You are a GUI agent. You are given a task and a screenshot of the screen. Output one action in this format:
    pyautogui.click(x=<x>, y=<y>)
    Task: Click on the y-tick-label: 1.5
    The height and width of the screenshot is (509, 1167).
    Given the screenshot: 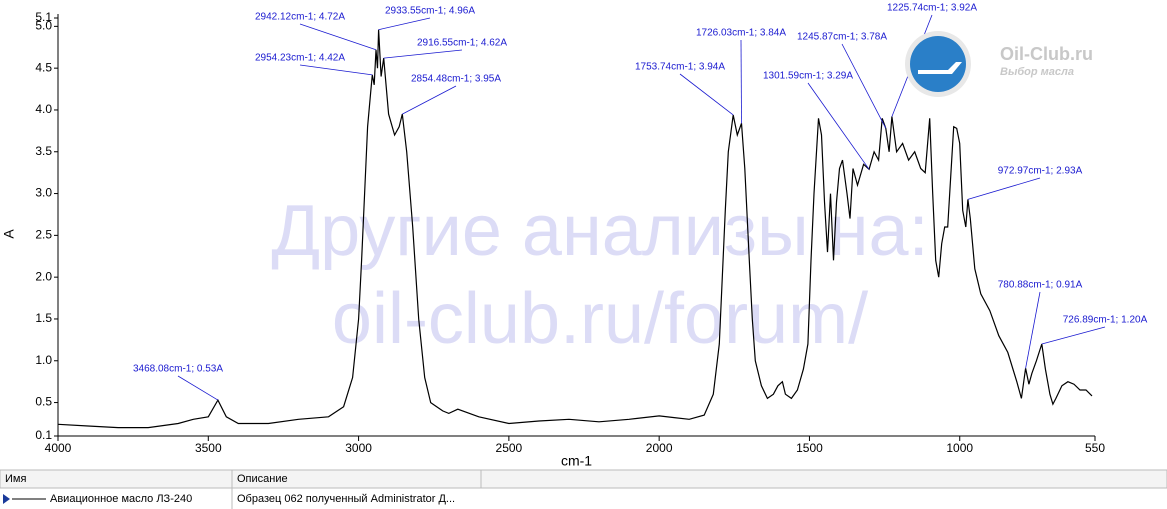 What is the action you would take?
    pyautogui.click(x=43, y=318)
    